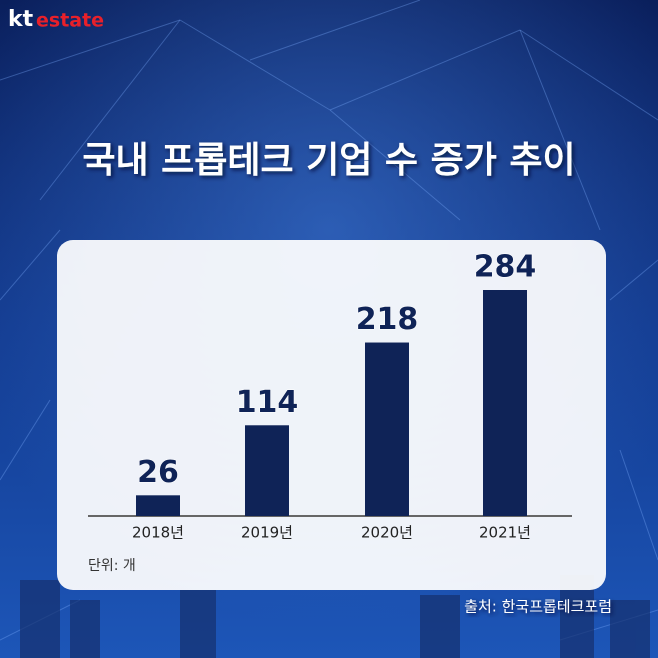 This screenshot has width=658, height=658. What do you see at coordinates (538, 607) in the screenshot?
I see `source-note: 출처: 한국프롭테크포럼` at bounding box center [538, 607].